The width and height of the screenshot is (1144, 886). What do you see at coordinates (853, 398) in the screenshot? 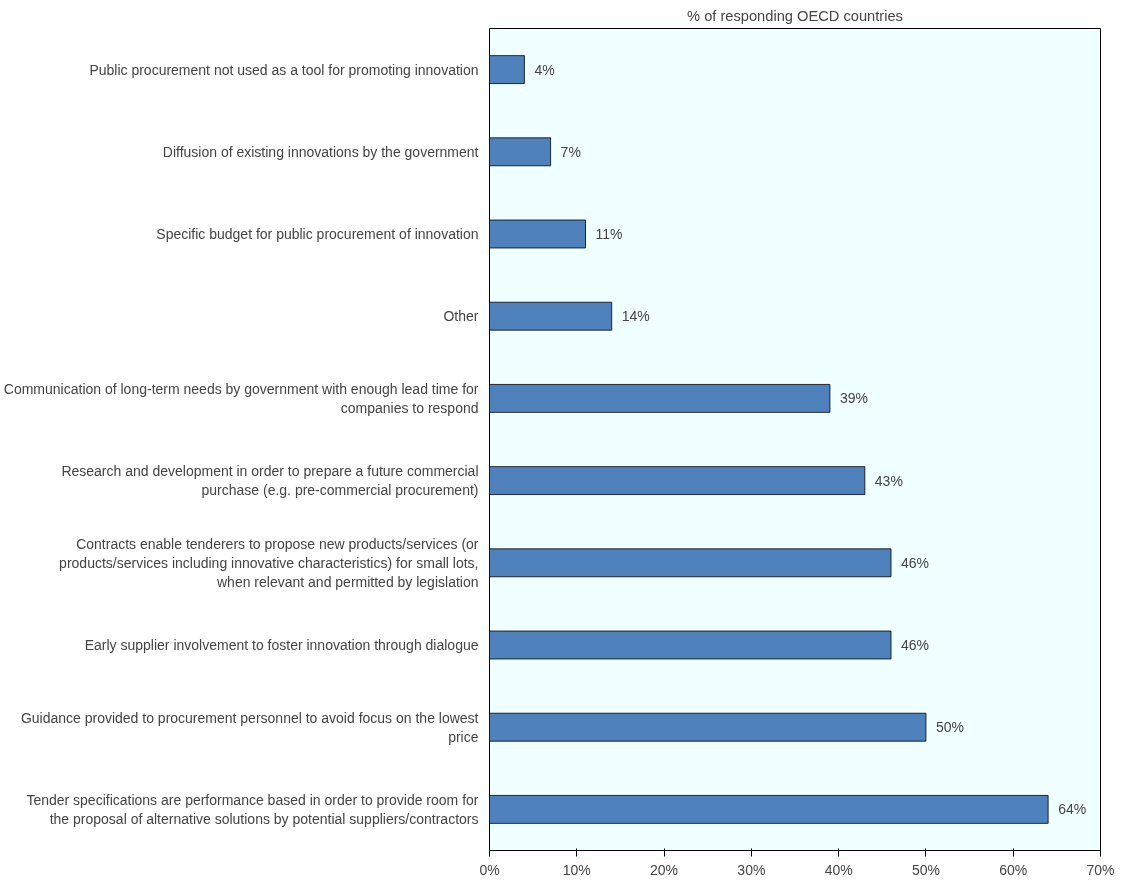
I see `data-label: 39%` at bounding box center [853, 398].